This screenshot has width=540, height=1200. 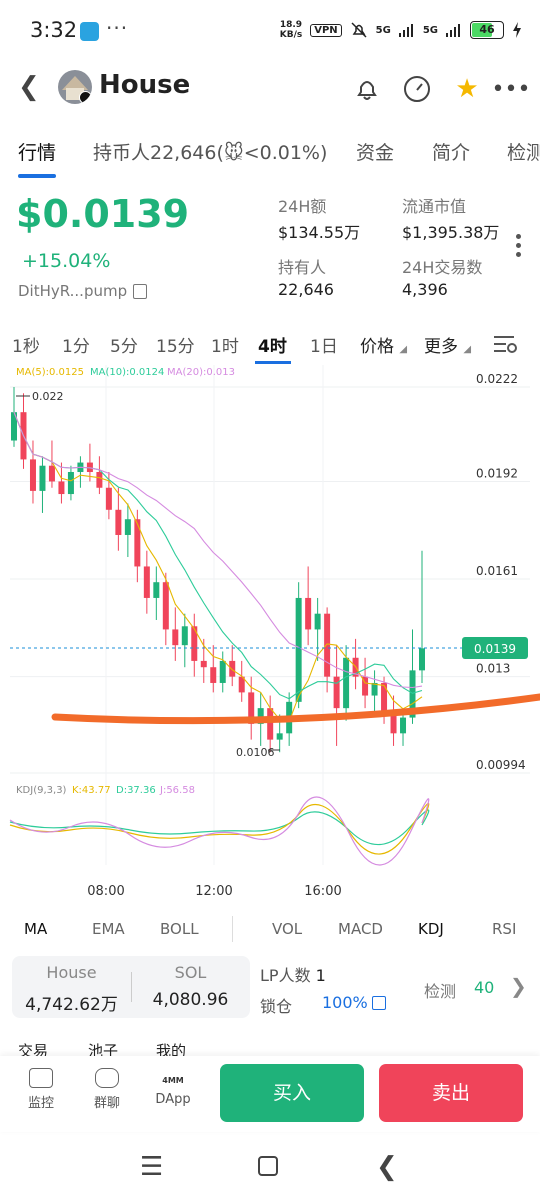 I want to click on timeframe-15m: 15分, so click(x=175, y=347).